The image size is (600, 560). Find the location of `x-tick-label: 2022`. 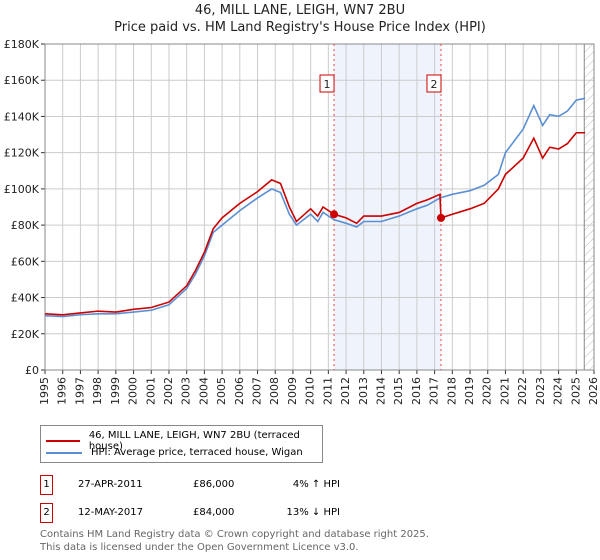

x-tick-label: 2022 is located at coordinates (522, 391).